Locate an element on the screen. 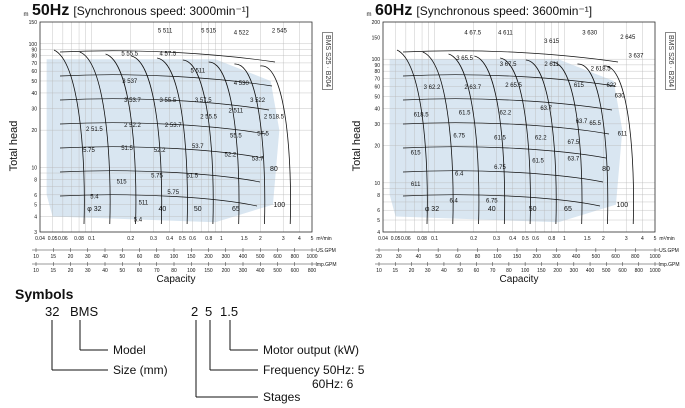 The image size is (685, 408). pump-model-label: 2 645 is located at coordinates (628, 38).